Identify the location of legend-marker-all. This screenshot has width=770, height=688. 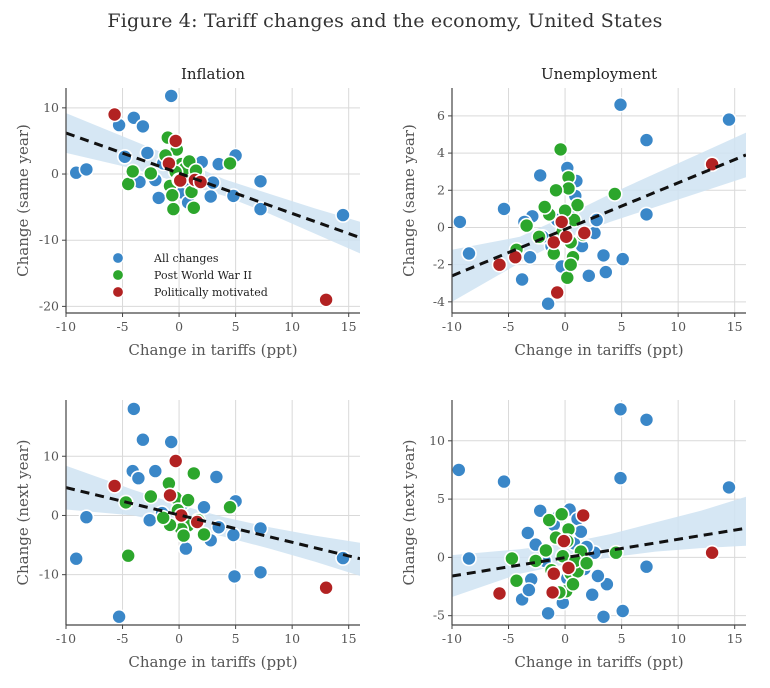
(118, 258).